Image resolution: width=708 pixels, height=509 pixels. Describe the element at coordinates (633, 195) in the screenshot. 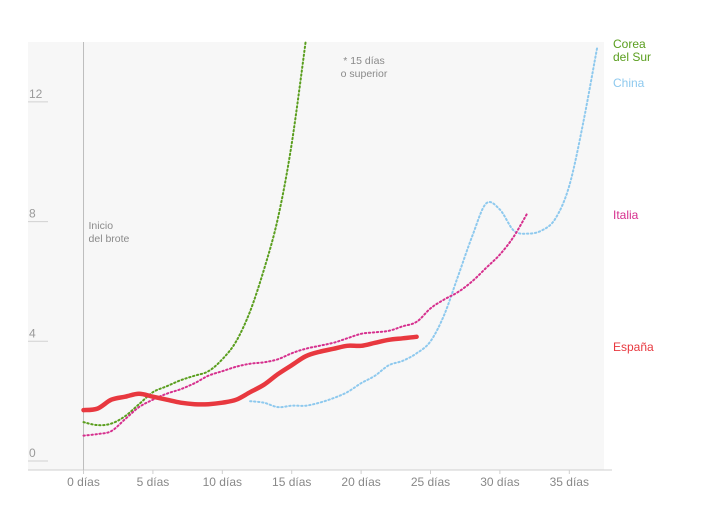

I see `series-labels: Corea del Sur China Italia España` at that location.